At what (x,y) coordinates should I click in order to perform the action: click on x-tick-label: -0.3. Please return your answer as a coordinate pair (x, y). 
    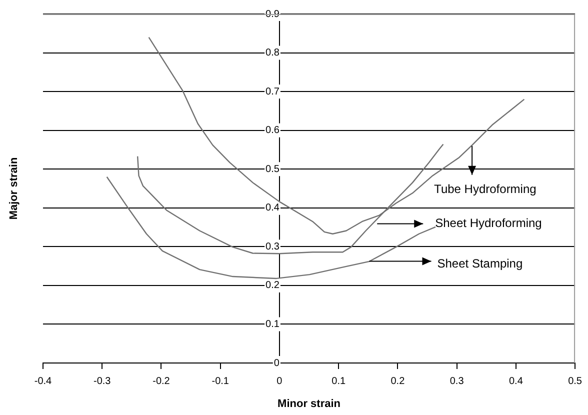
    Looking at the image, I should click on (103, 381).